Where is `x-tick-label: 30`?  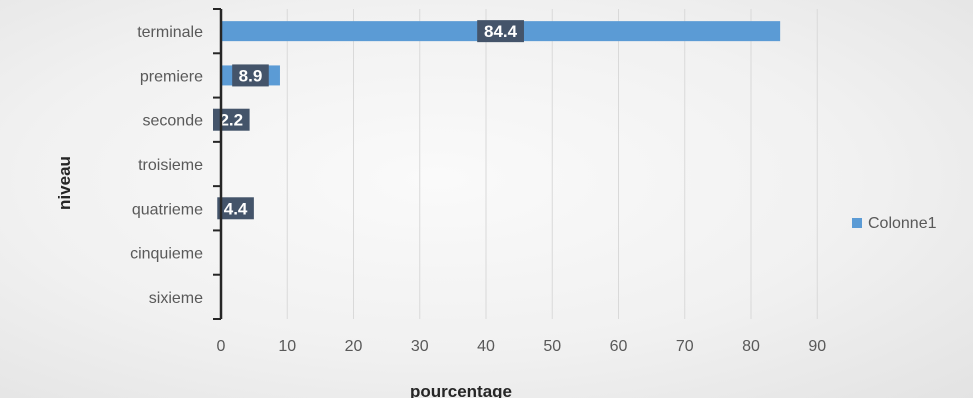
x-tick-label: 30 is located at coordinates (420, 346).